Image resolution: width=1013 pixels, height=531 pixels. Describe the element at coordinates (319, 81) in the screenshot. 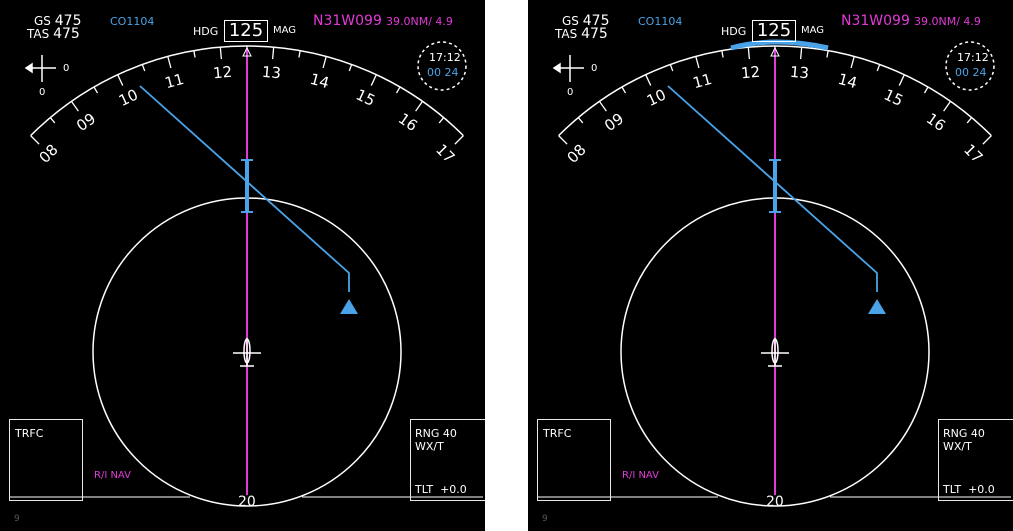

I see `compass-label: 14` at that location.